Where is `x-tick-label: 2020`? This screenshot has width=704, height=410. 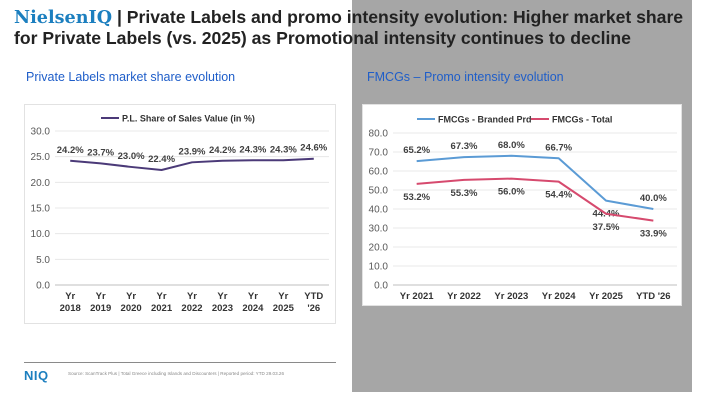
x-tick-label: 2020 is located at coordinates (131, 308).